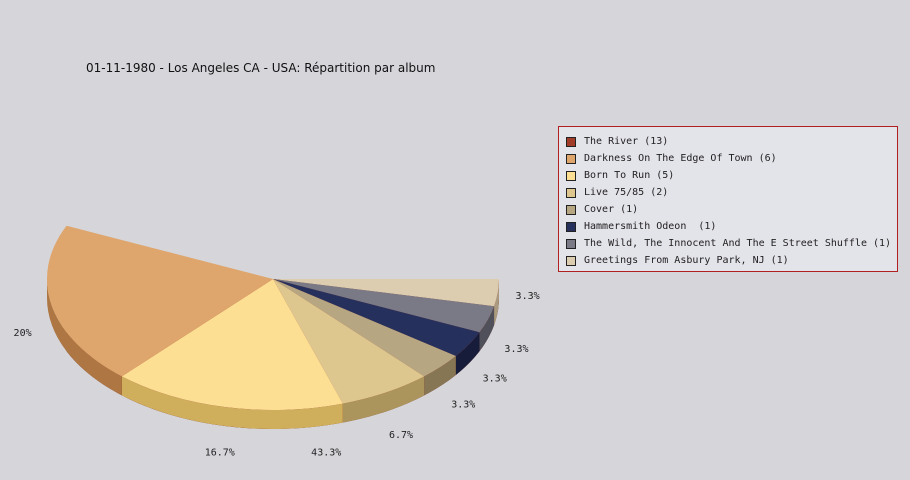 The height and width of the screenshot is (480, 910). What do you see at coordinates (680, 158) in the screenshot?
I see `legend-label: Darkness On The Edge Of Town (6)` at bounding box center [680, 158].